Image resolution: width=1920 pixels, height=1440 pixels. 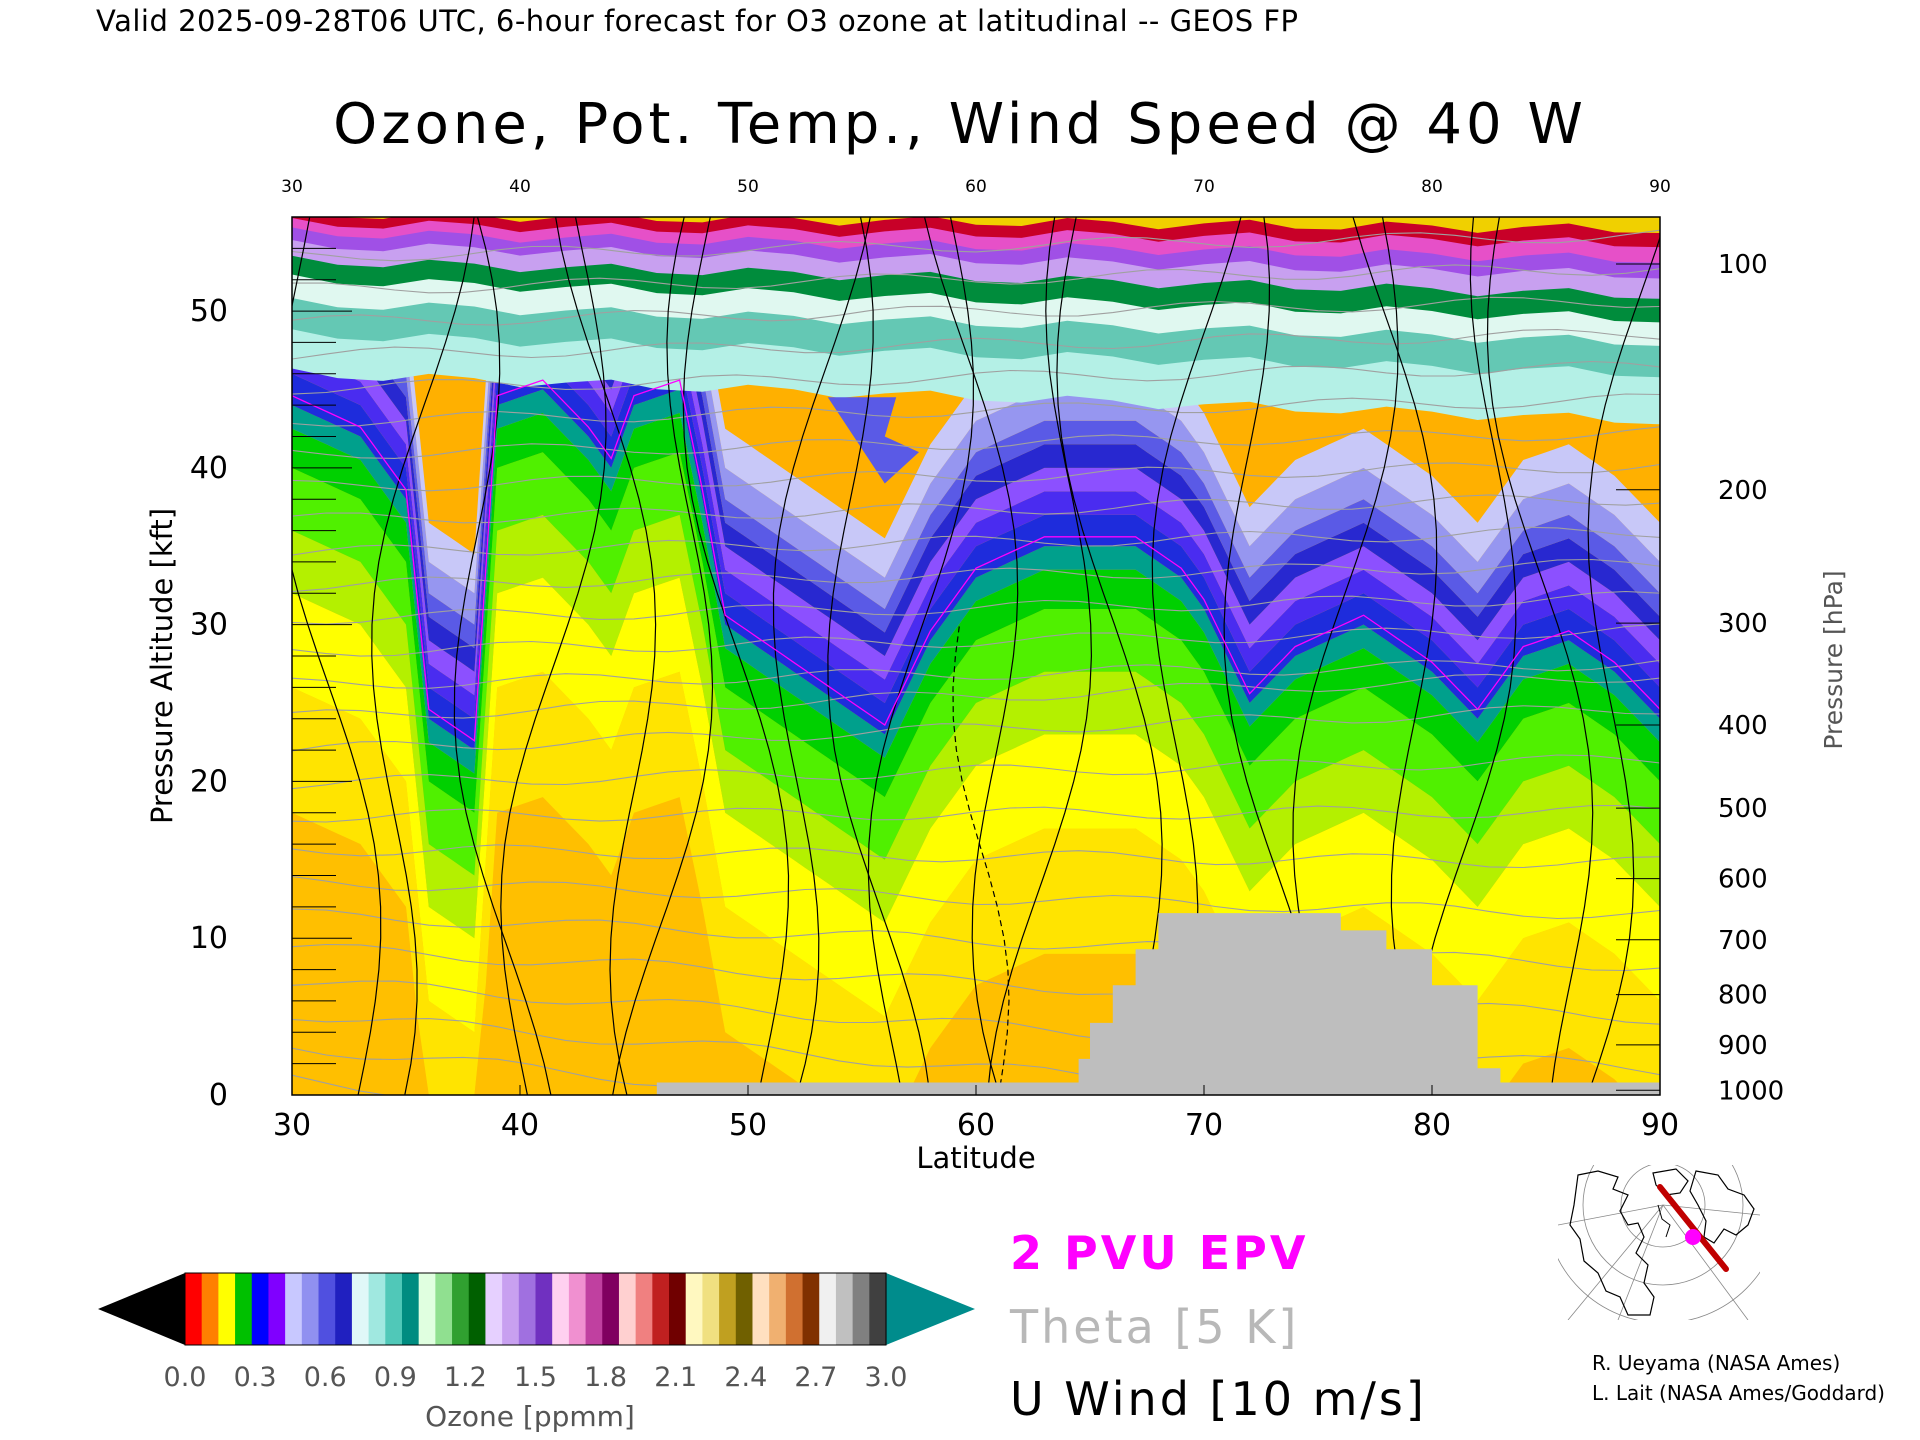 I want to click on x-tick-label: 90, so click(x=1660, y=1125).